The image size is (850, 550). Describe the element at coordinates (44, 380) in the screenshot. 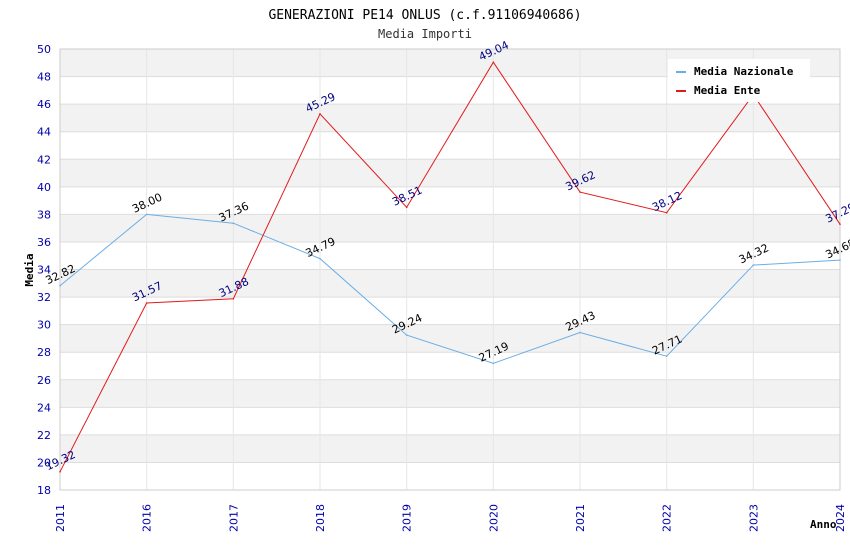

I see `y-tick-label: 26` at that location.